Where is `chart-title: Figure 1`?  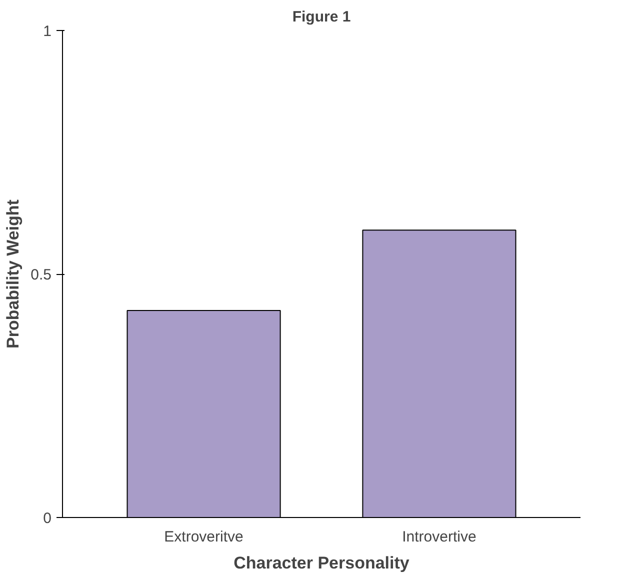
chart-title: Figure 1 is located at coordinates (321, 17).